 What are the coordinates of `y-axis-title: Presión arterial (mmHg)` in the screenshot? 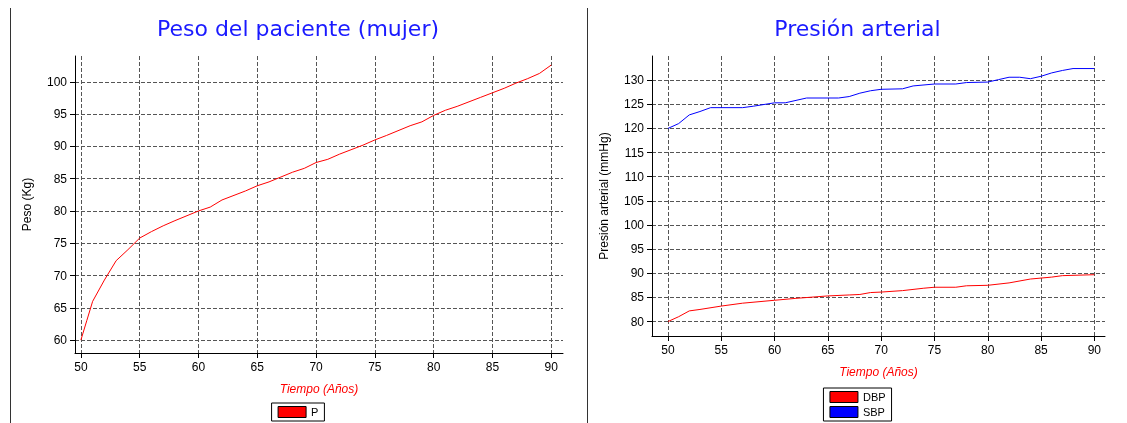 It's located at (604, 196).